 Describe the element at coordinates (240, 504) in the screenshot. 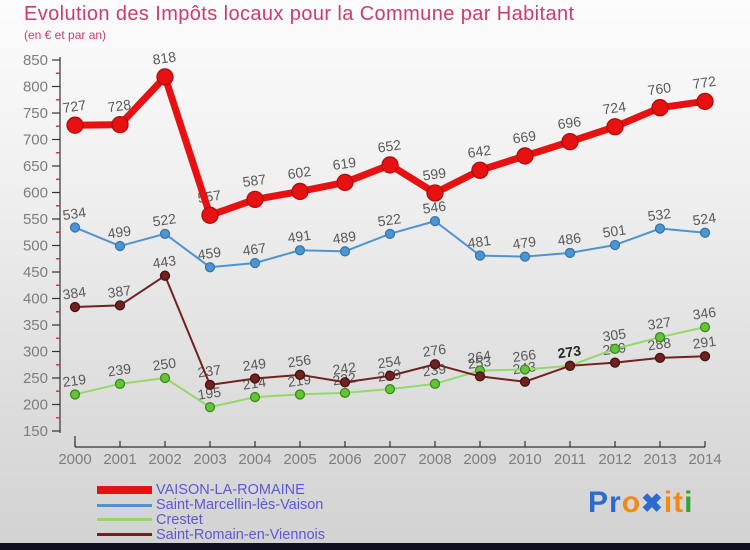

I see `legend-label: Saint-Marcellin-lès-Vaison` at that location.